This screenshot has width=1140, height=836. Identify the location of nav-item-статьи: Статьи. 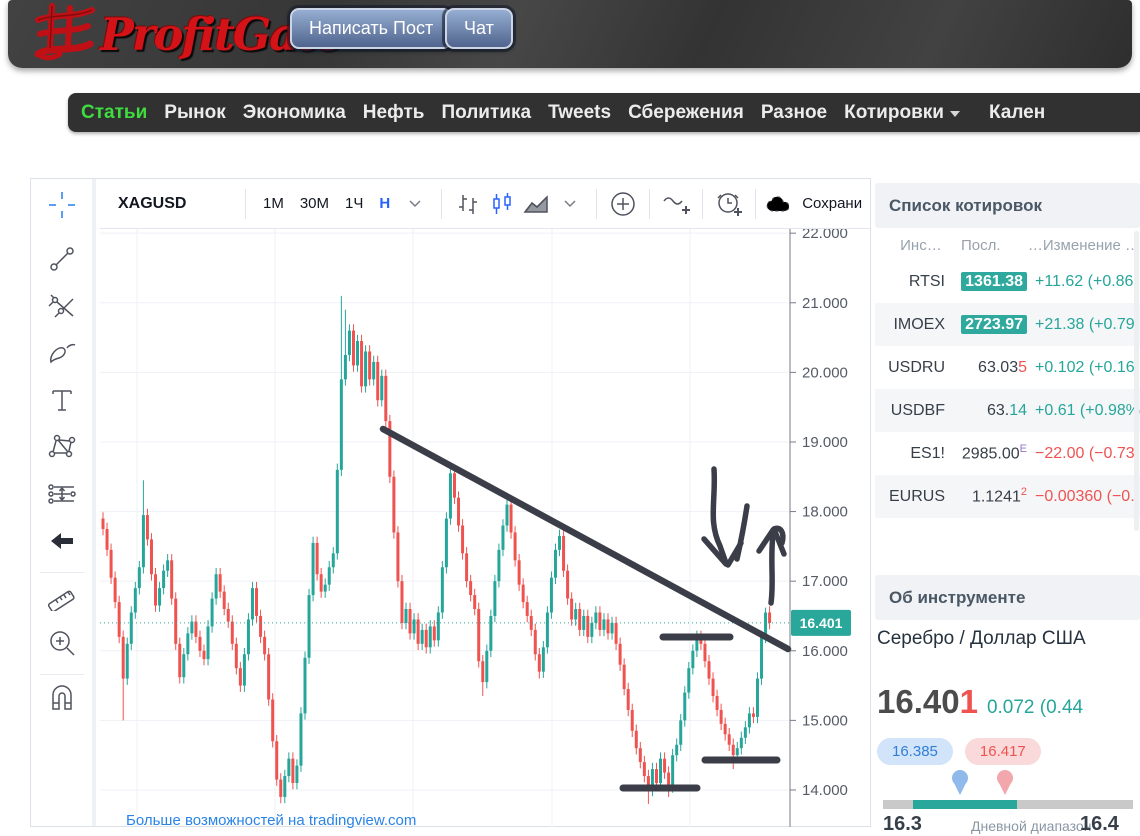
(114, 112).